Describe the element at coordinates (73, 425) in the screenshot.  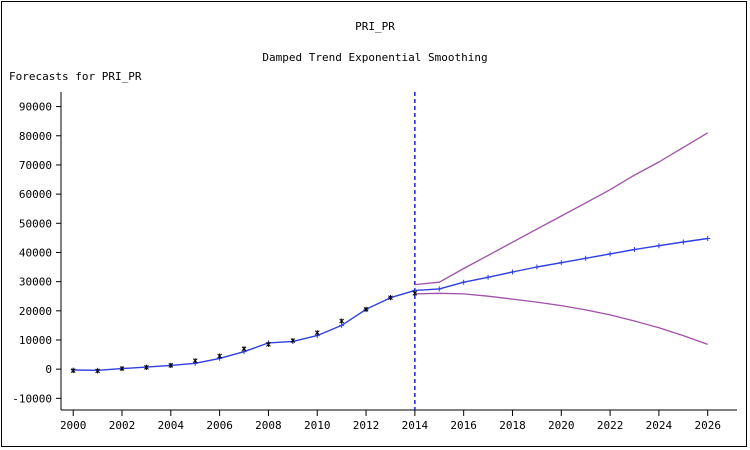
I see `x-tick-label: 2000` at that location.